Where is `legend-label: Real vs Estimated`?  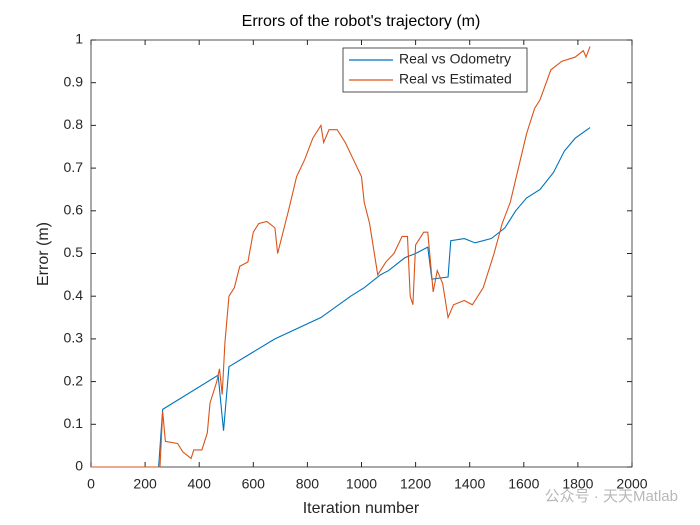 legend-label: Real vs Estimated is located at coordinates (455, 79).